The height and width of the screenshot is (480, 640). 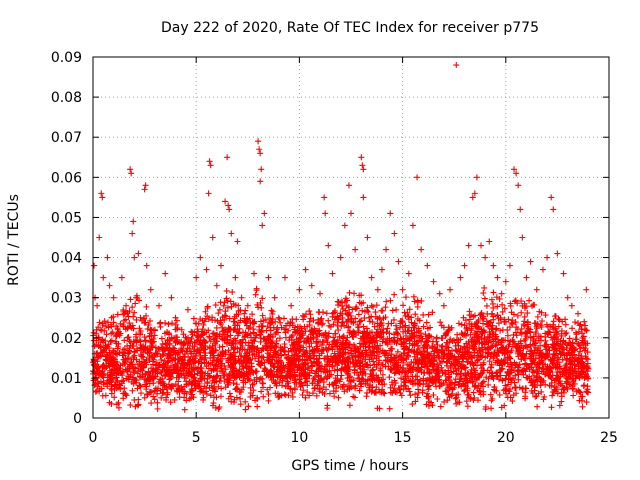 I want to click on y-tick-label: 0.05, so click(x=66, y=218).